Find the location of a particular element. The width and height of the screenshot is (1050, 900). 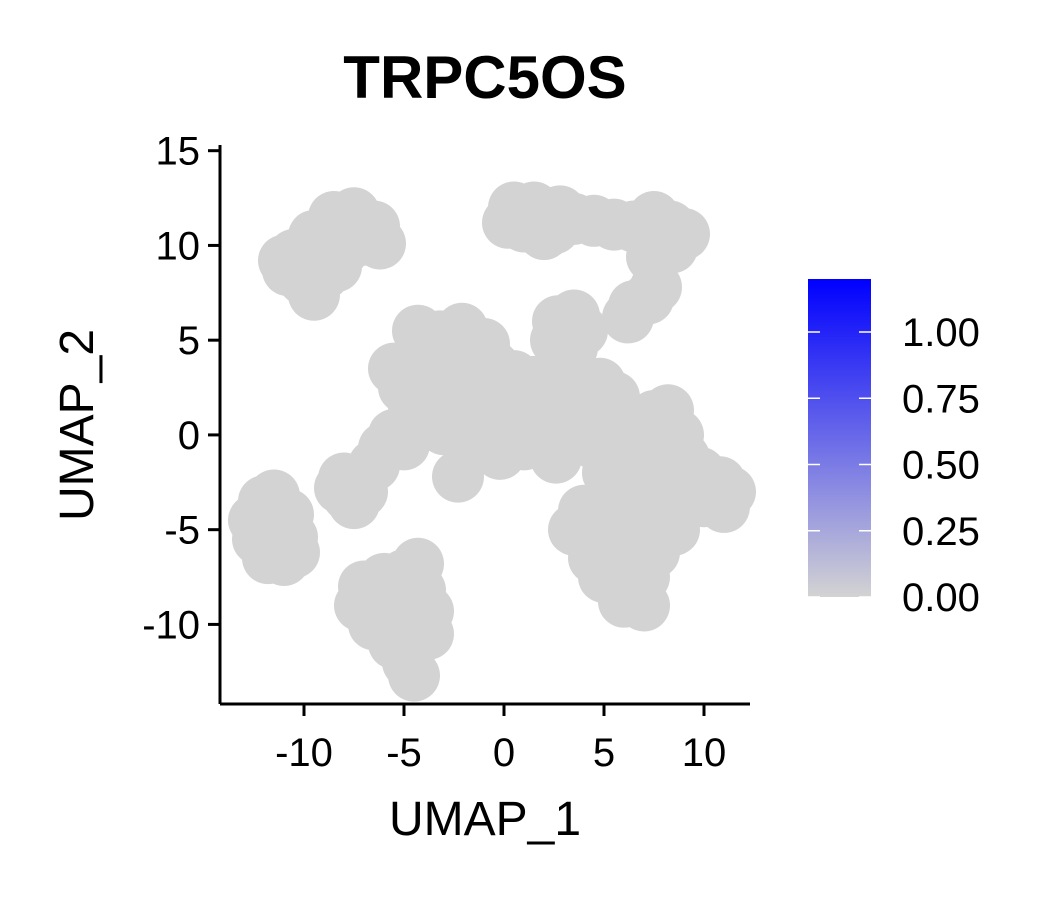

colorbar-legend: 1.00 0.75 0.50 0.25 0.00 is located at coordinates (894, 449).